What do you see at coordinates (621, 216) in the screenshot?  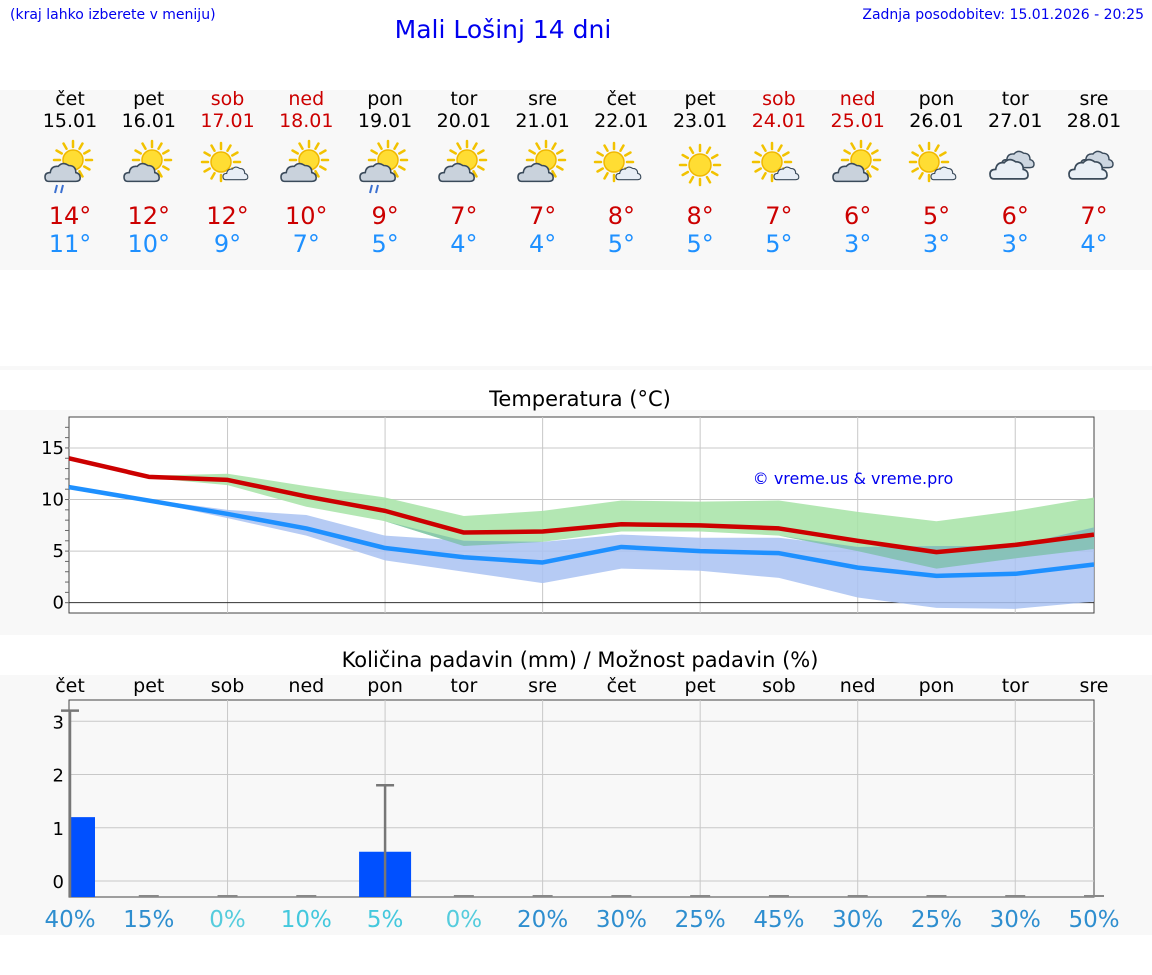 I see `max-temperature: 8°` at bounding box center [621, 216].